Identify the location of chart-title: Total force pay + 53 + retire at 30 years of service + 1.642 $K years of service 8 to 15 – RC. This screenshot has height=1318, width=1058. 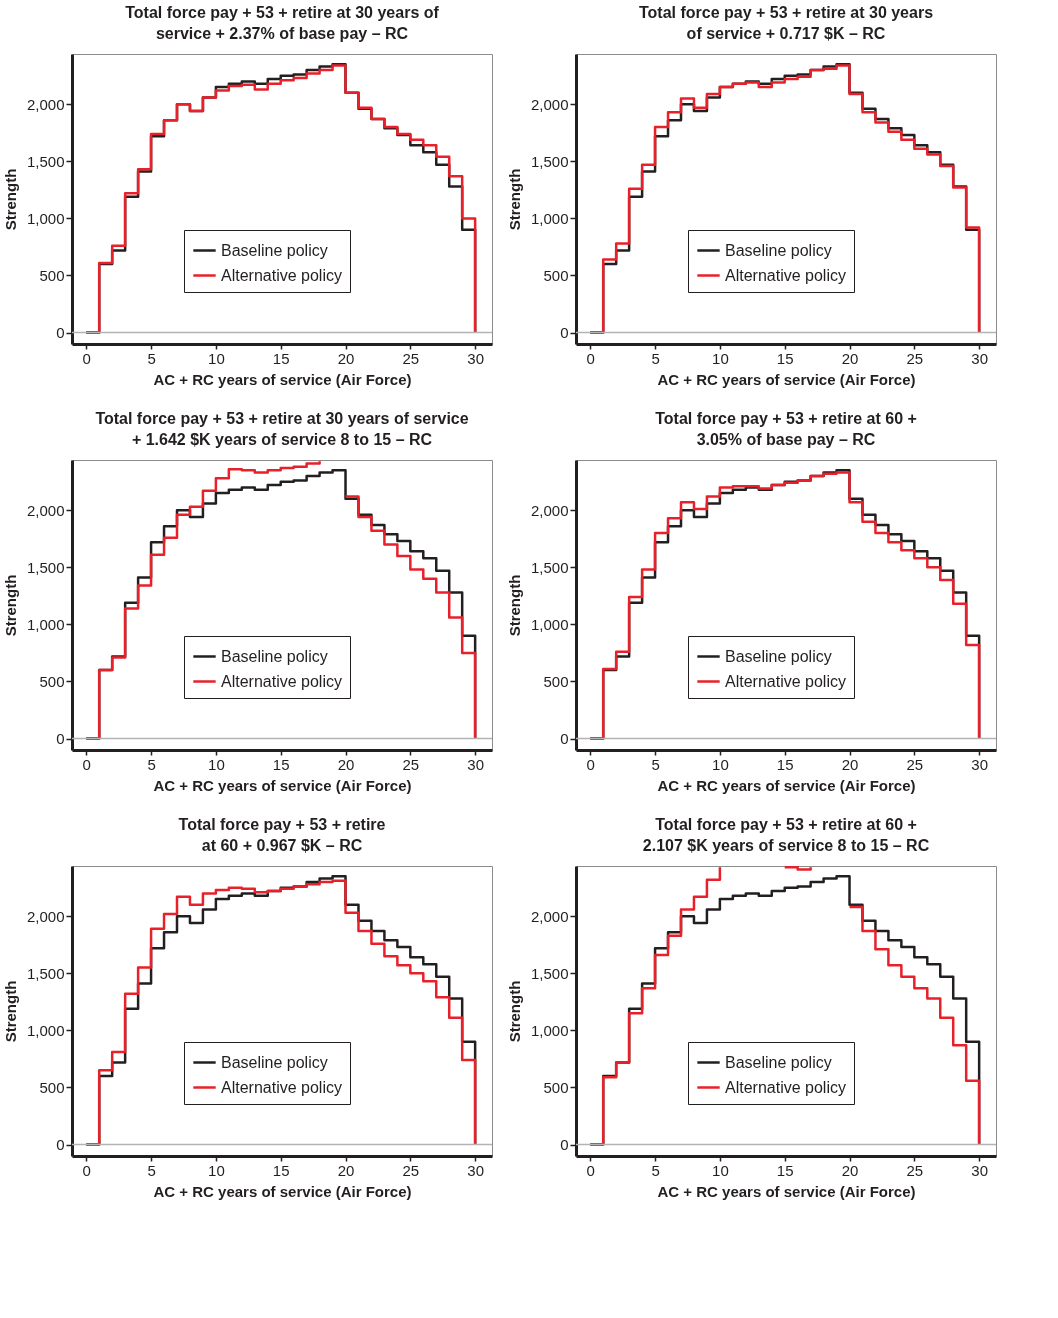
(282, 429).